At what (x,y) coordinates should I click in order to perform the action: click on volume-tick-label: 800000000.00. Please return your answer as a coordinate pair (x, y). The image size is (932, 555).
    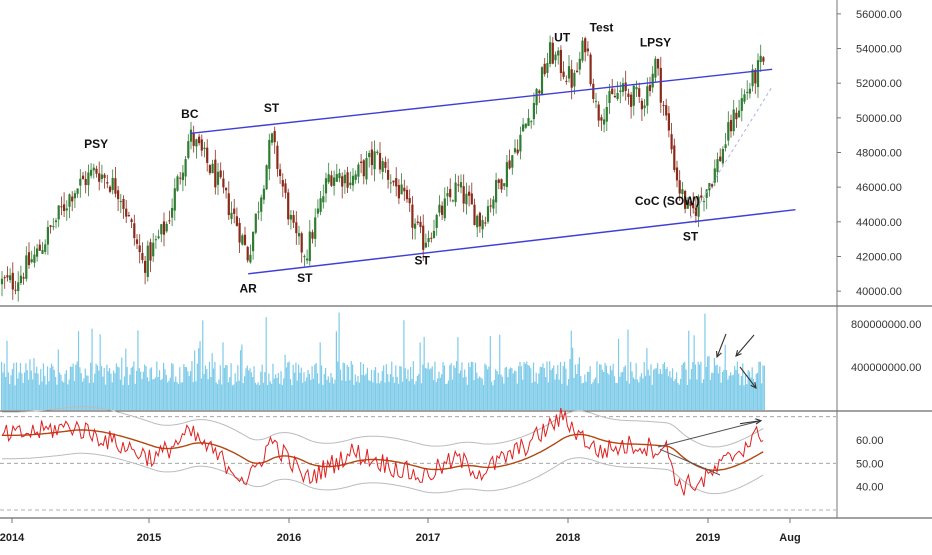
    Looking at the image, I should click on (886, 325).